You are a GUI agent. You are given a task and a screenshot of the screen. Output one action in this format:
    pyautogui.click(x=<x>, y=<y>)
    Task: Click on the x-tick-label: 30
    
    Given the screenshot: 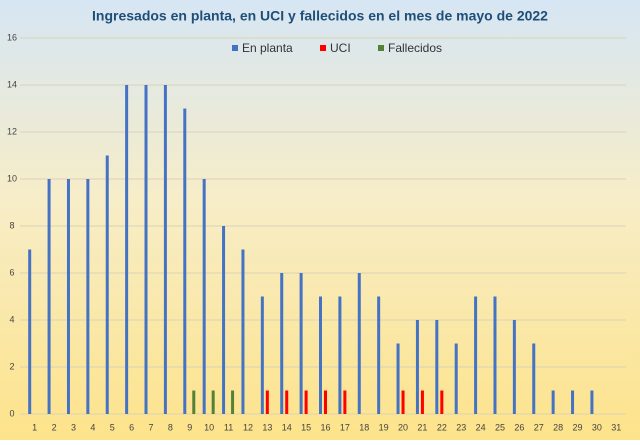 What is the action you would take?
    pyautogui.click(x=597, y=427)
    